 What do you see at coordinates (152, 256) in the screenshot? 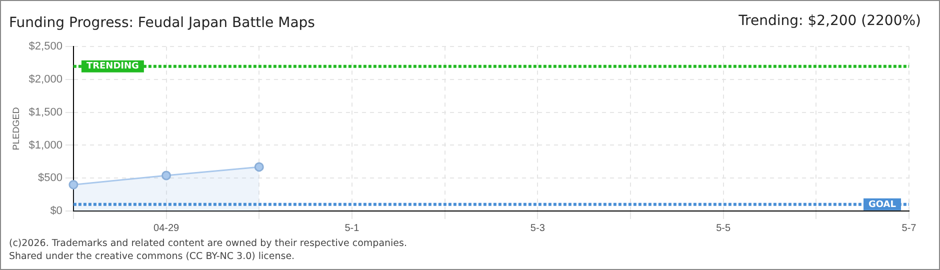
I see `text: Shared under the creative commons (CC BY-NC 3.0) license.` at bounding box center [152, 256].